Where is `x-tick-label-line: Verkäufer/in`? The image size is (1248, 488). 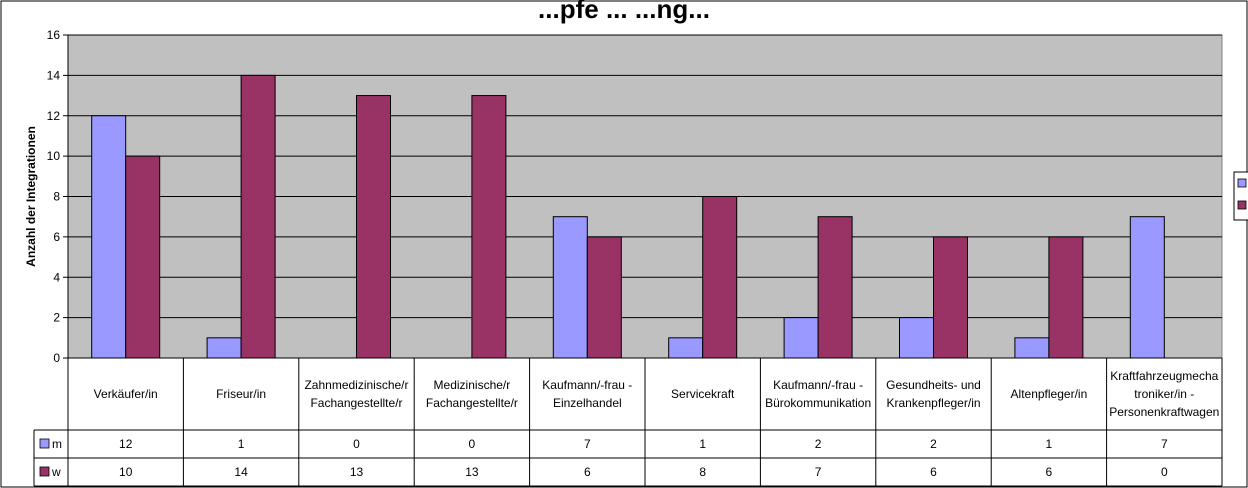
x-tick-label-line: Verkäufer/in is located at coordinates (126, 394).